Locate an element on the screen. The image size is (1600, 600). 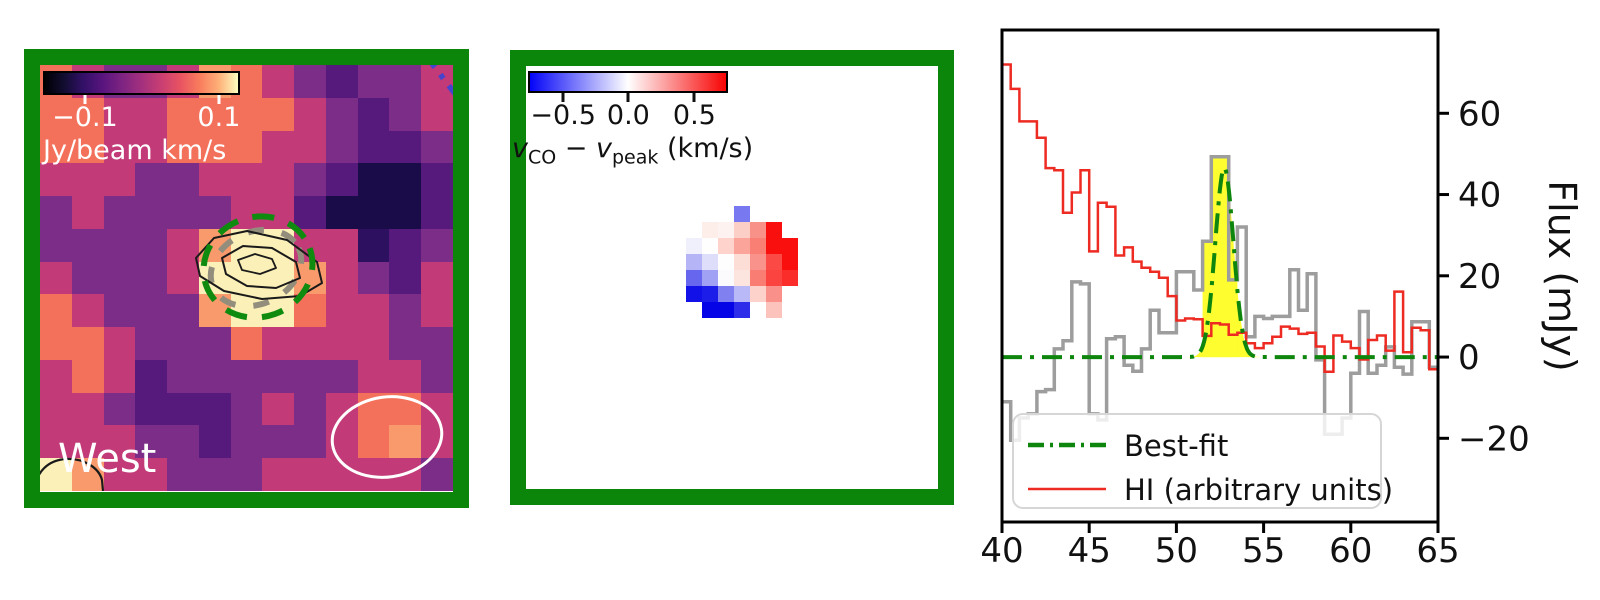
moment0-colorbar-unit: Jy/beam km/s is located at coordinates (135, 150).